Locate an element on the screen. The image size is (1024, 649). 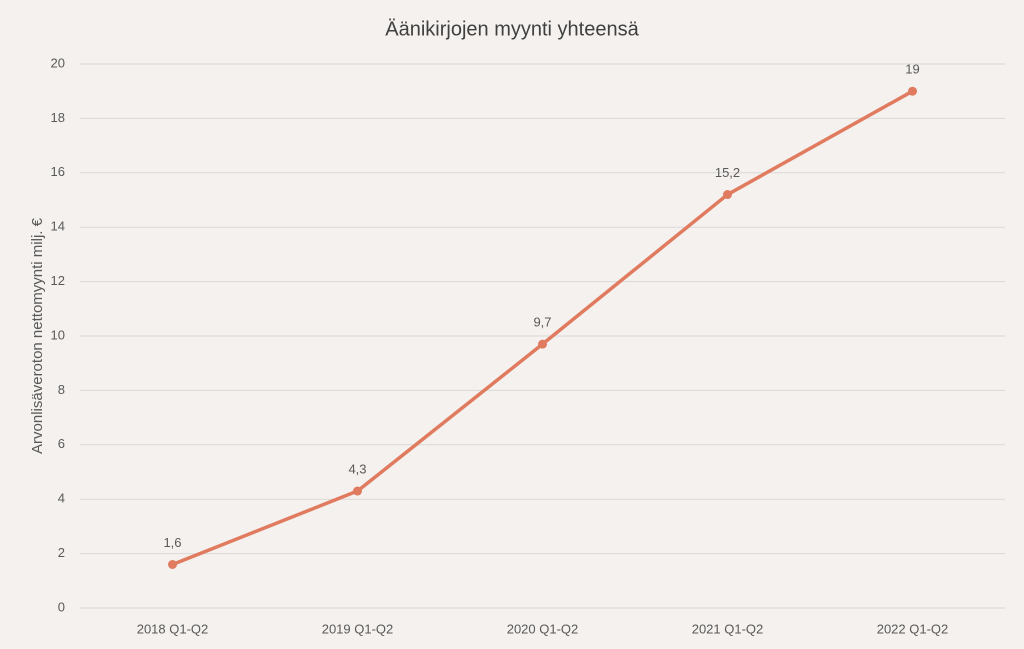
x-tick-label: 2019 Q1-Q2 is located at coordinates (358, 628).